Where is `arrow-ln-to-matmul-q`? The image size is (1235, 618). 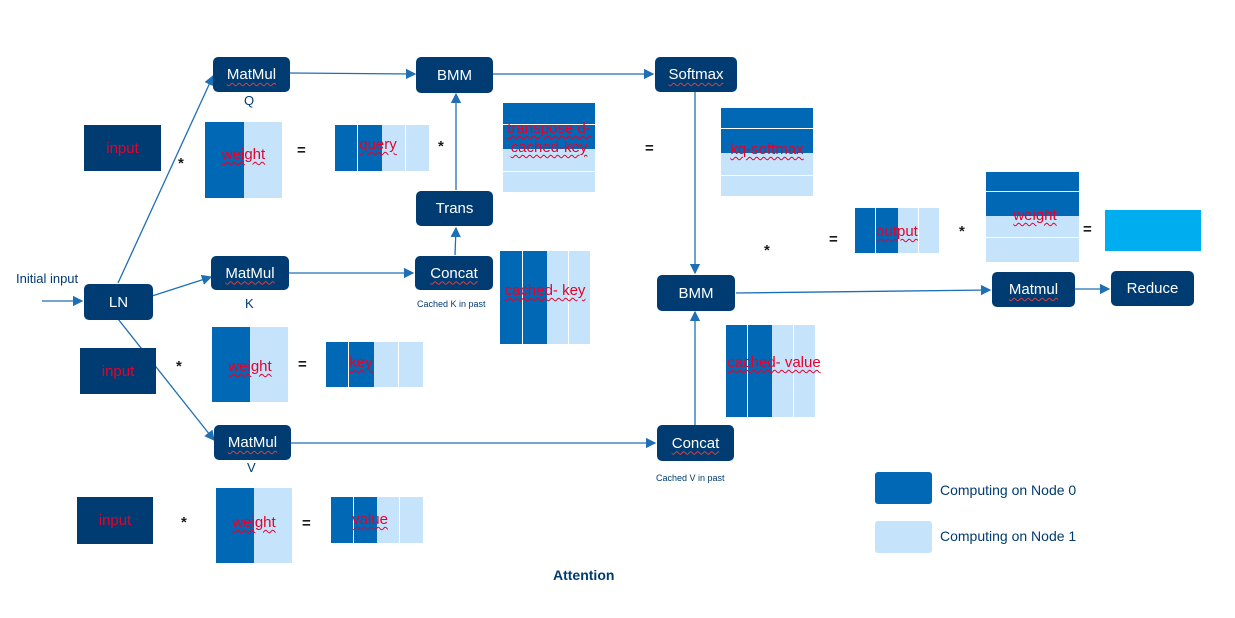
arrow-ln-to-matmul-q is located at coordinates (165, 179).